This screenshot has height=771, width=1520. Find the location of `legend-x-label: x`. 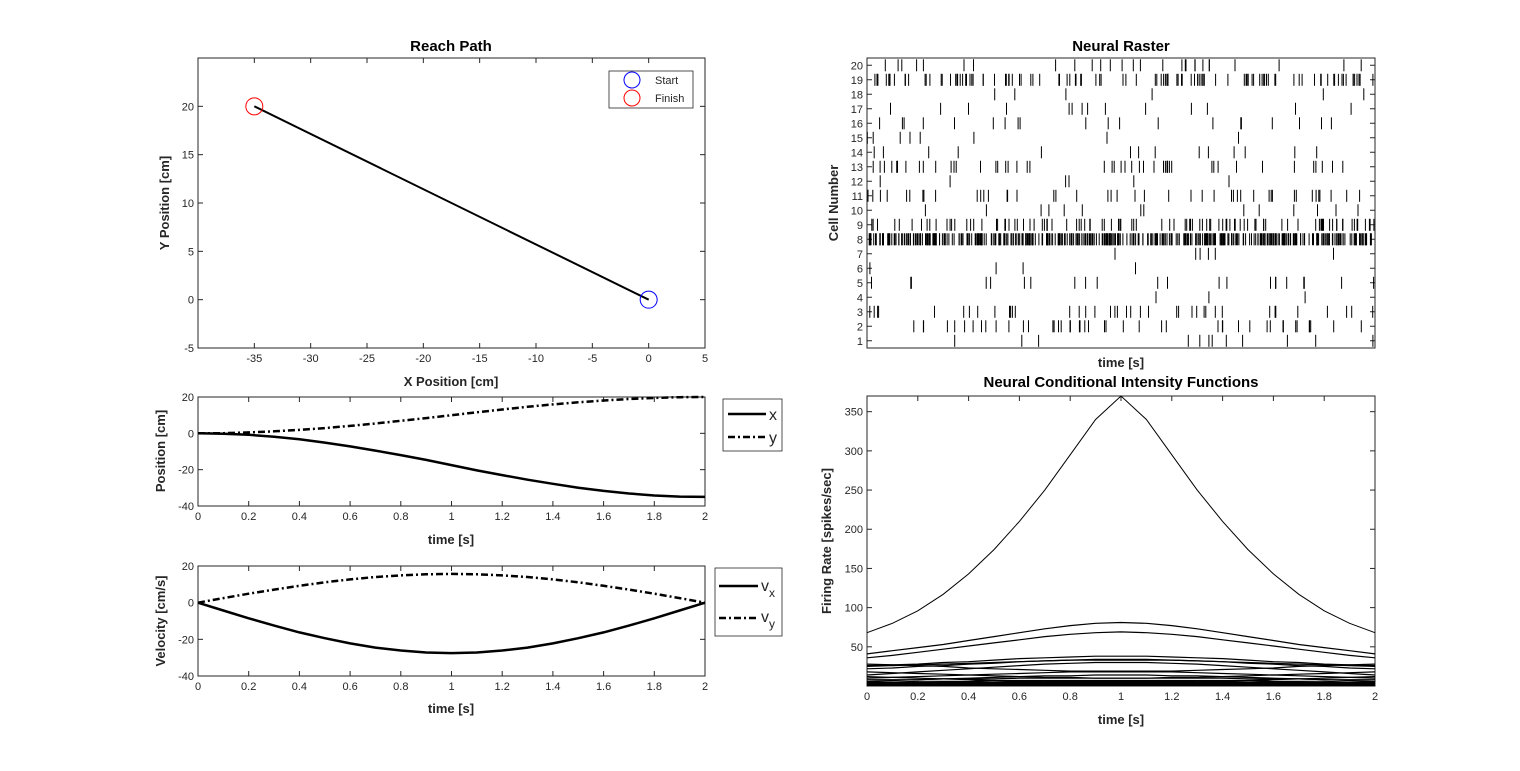

legend-x-label: x is located at coordinates (773, 415).